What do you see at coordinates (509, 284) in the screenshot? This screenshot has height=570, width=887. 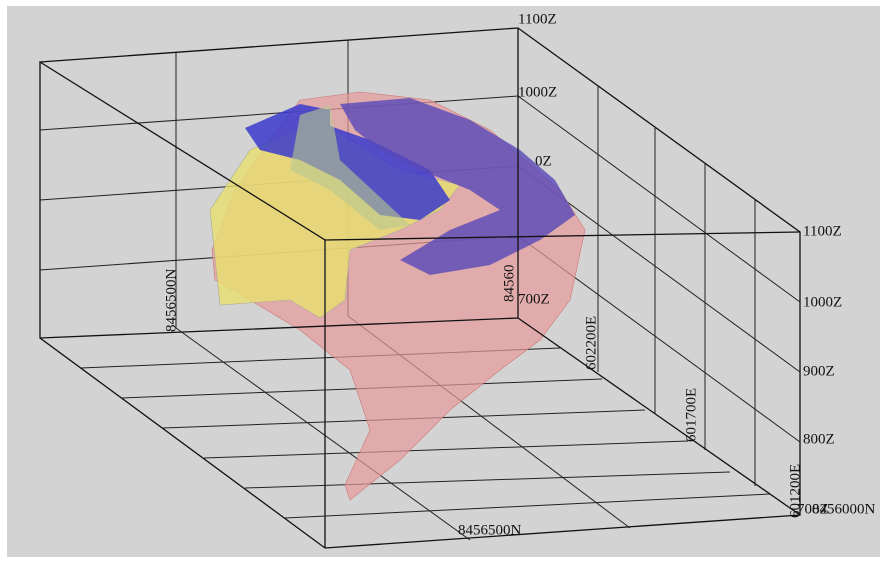 I see `axis-label: 84560` at bounding box center [509, 284].